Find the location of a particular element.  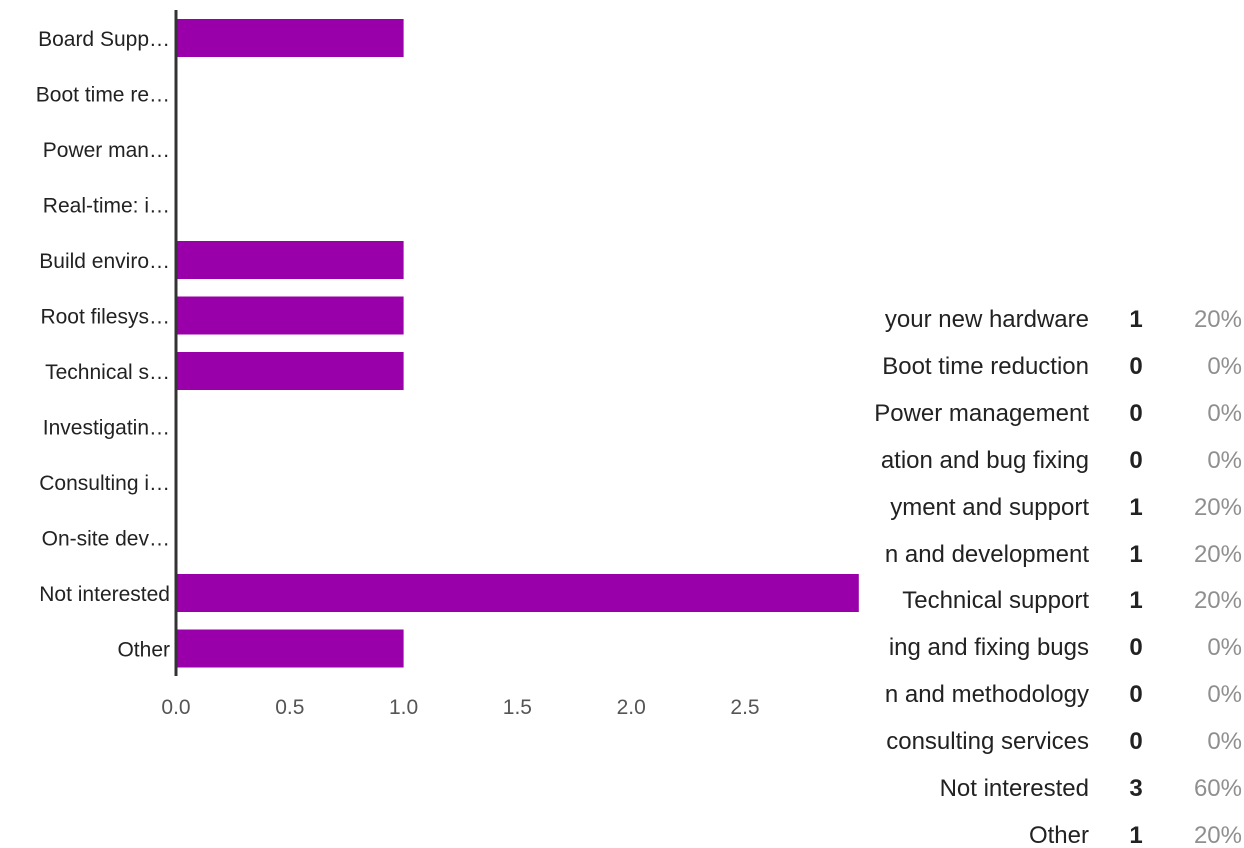

summary-row: n and methodology 0 0% is located at coordinates (1051, 695).